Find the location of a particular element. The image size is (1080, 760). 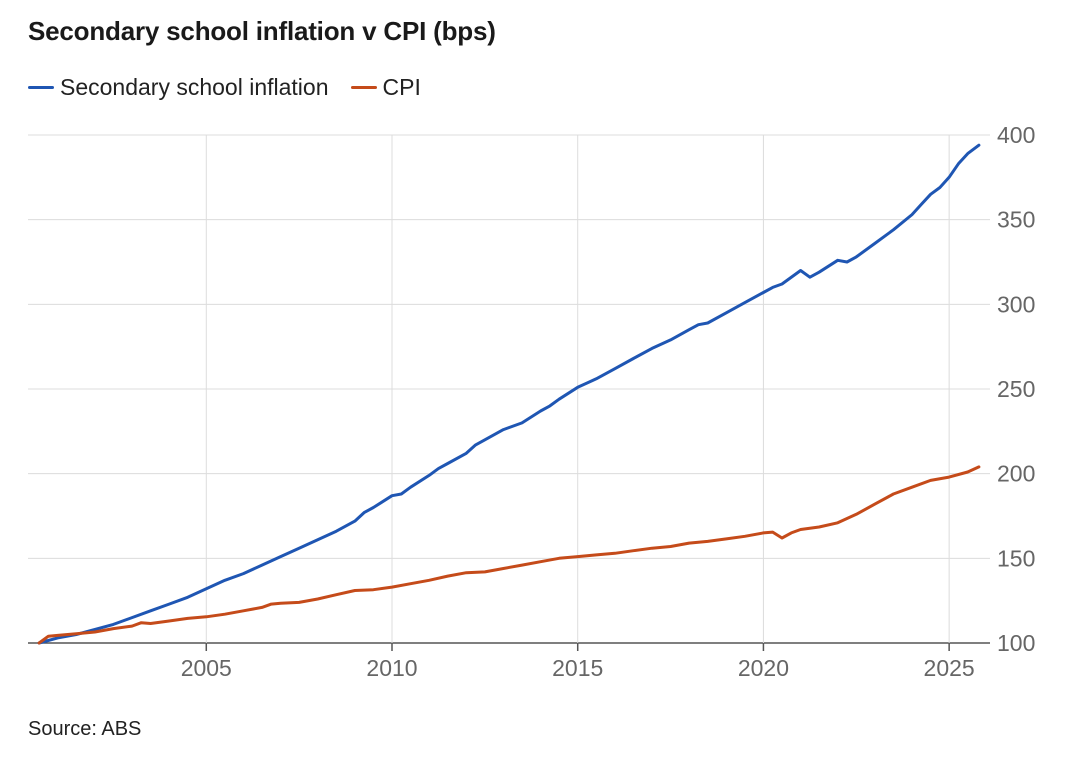

chart-title: Secondary school inflation v CPI (bps) is located at coordinates (262, 31).